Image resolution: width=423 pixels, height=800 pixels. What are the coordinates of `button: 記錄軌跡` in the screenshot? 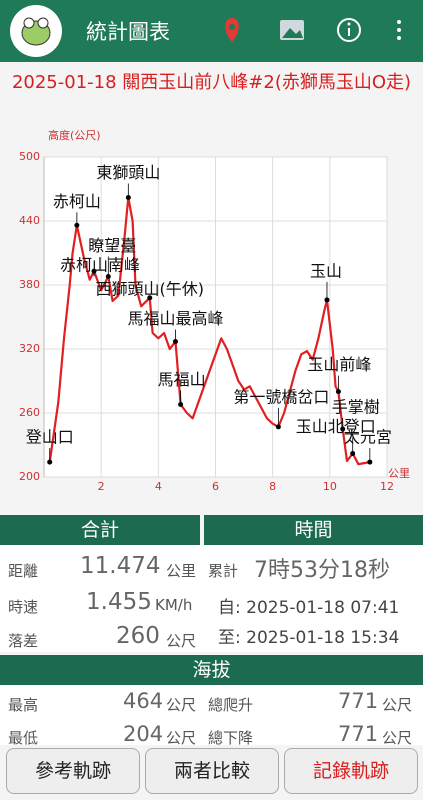 It's located at (351, 771).